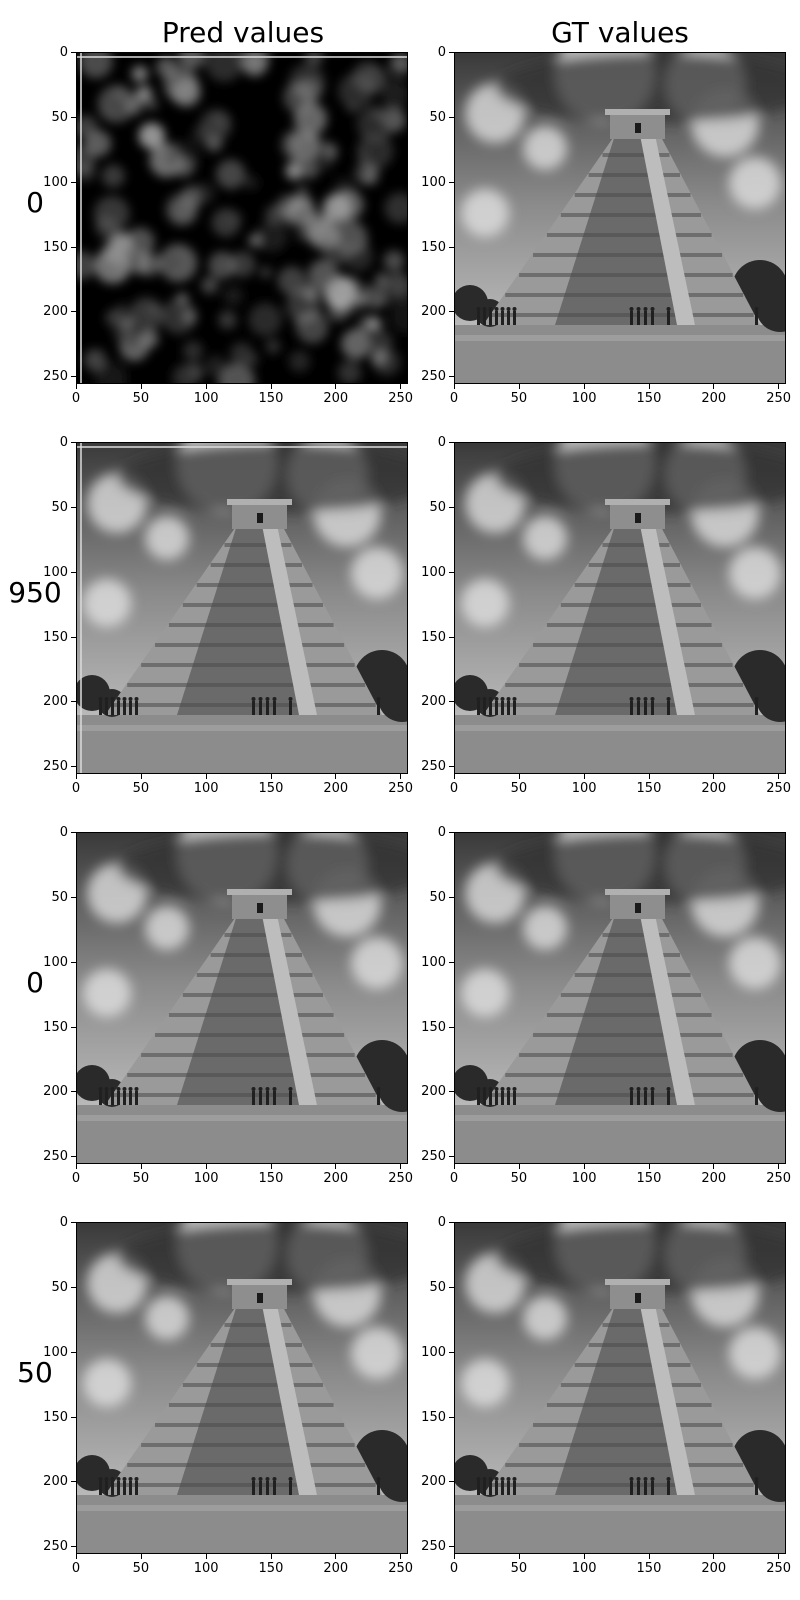  Describe the element at coordinates (243, 32) in the screenshot. I see `column-title-pred: Pred values` at that location.